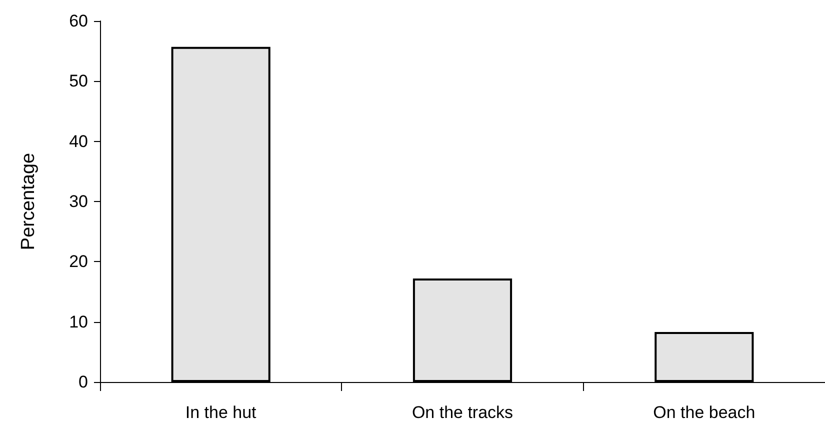 This screenshot has height=429, width=825. Describe the element at coordinates (78, 201) in the screenshot. I see `y-tick-label: 30` at that location.